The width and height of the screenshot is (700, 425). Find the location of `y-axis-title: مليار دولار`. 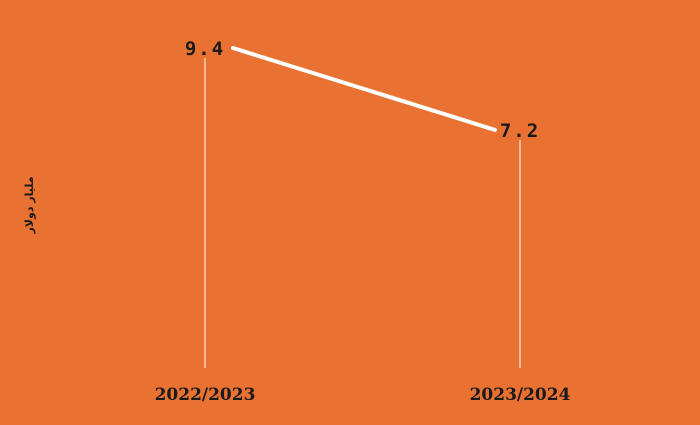

y-axis-title: مليار دولار is located at coordinates (29, 205).